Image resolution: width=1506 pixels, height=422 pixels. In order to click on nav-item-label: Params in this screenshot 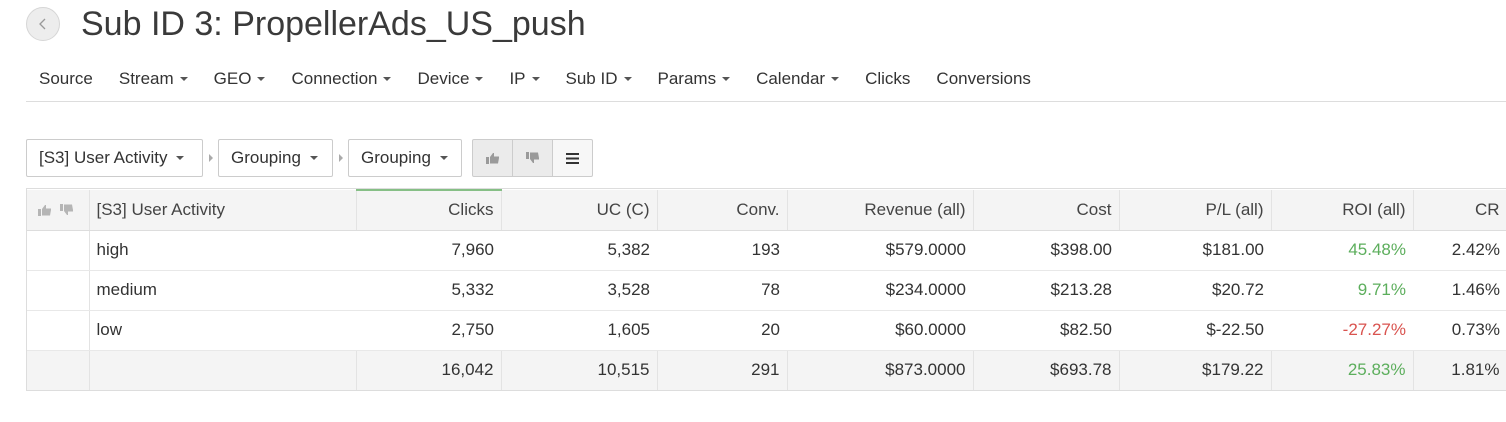, I will do `click(687, 78)`.